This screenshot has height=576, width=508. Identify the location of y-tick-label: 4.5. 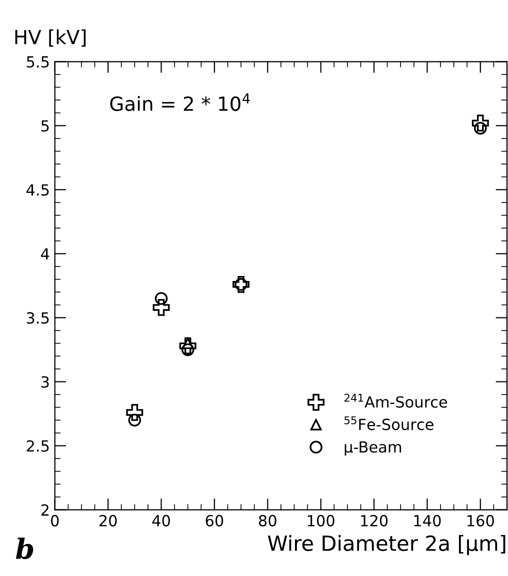
(37, 190).